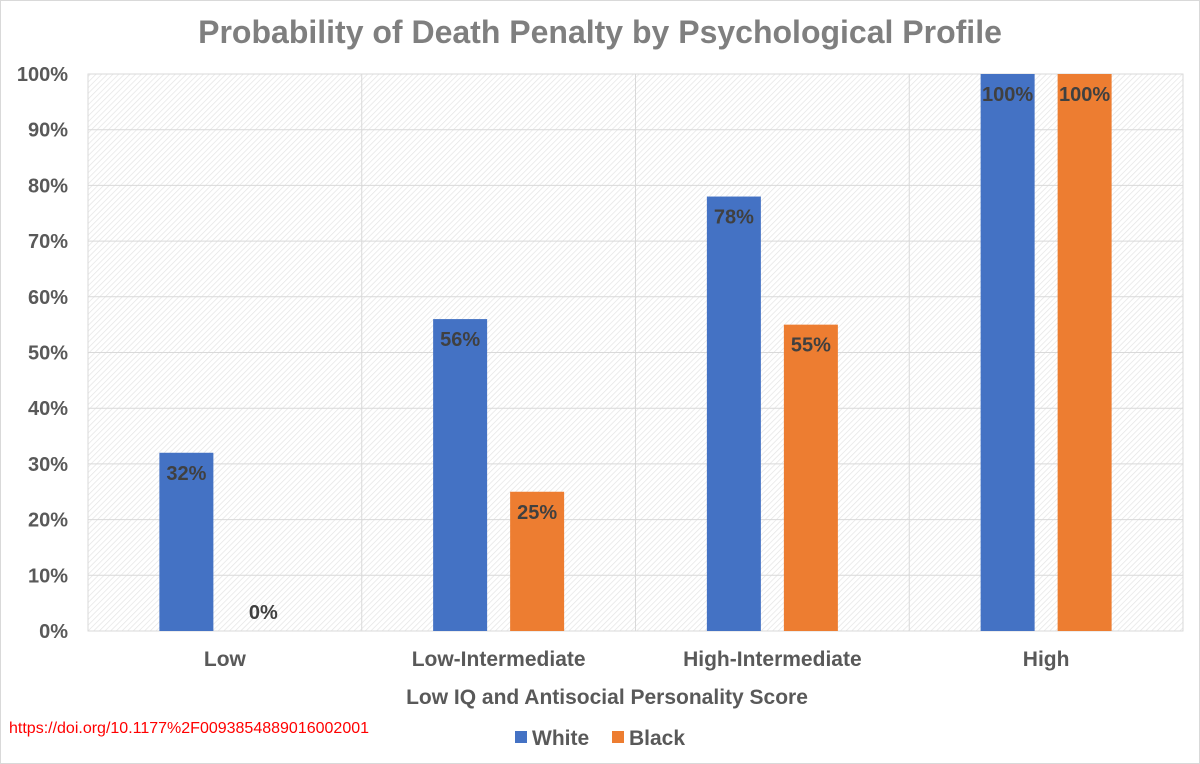 The width and height of the screenshot is (1200, 764). What do you see at coordinates (600, 738) in the screenshot?
I see `legend: White Black` at bounding box center [600, 738].